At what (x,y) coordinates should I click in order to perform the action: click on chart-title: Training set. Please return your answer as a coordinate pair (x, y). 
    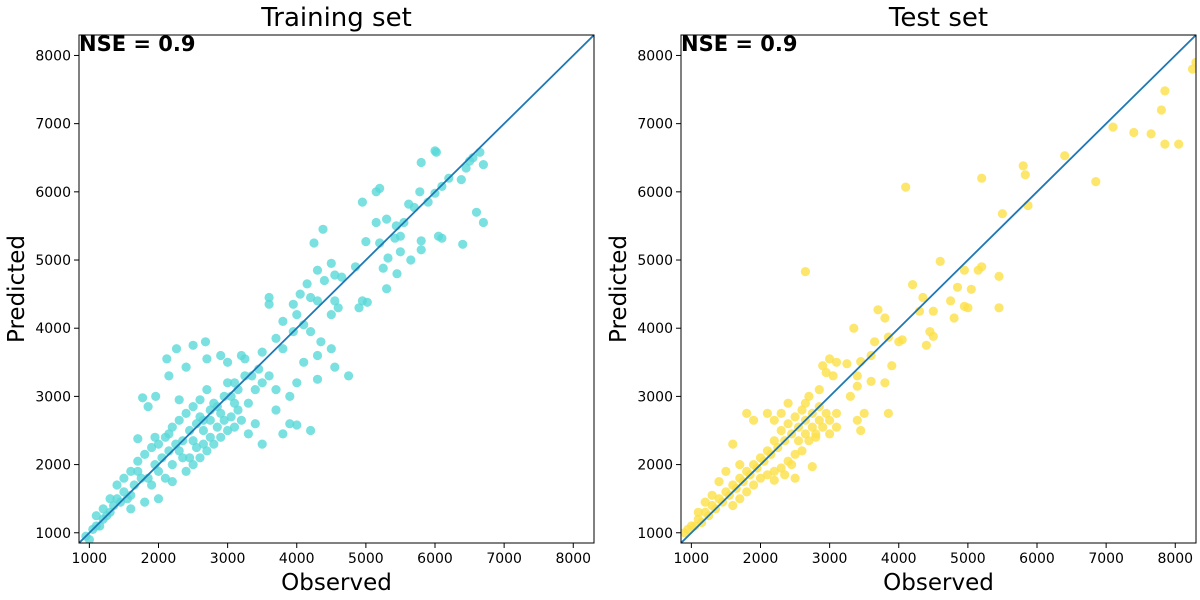
    Looking at the image, I should click on (336, 18).